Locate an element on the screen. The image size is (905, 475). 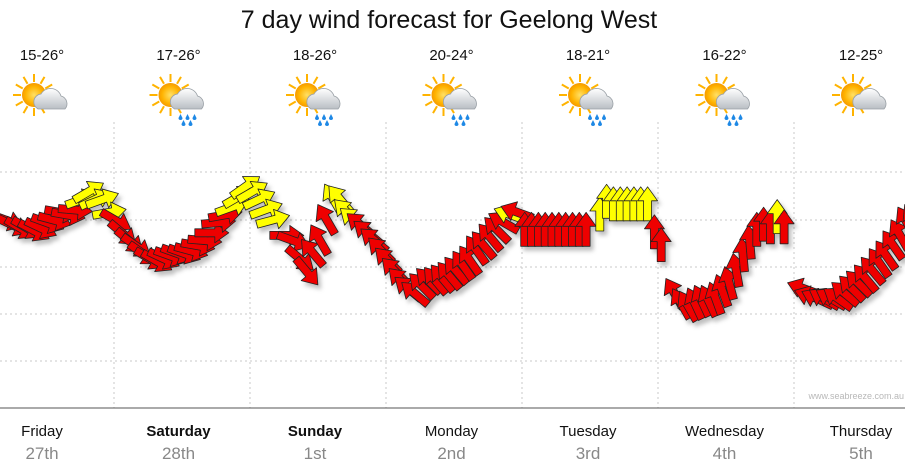
chart-title: 7 day wind forecast for Geelong West is located at coordinates (449, 20).